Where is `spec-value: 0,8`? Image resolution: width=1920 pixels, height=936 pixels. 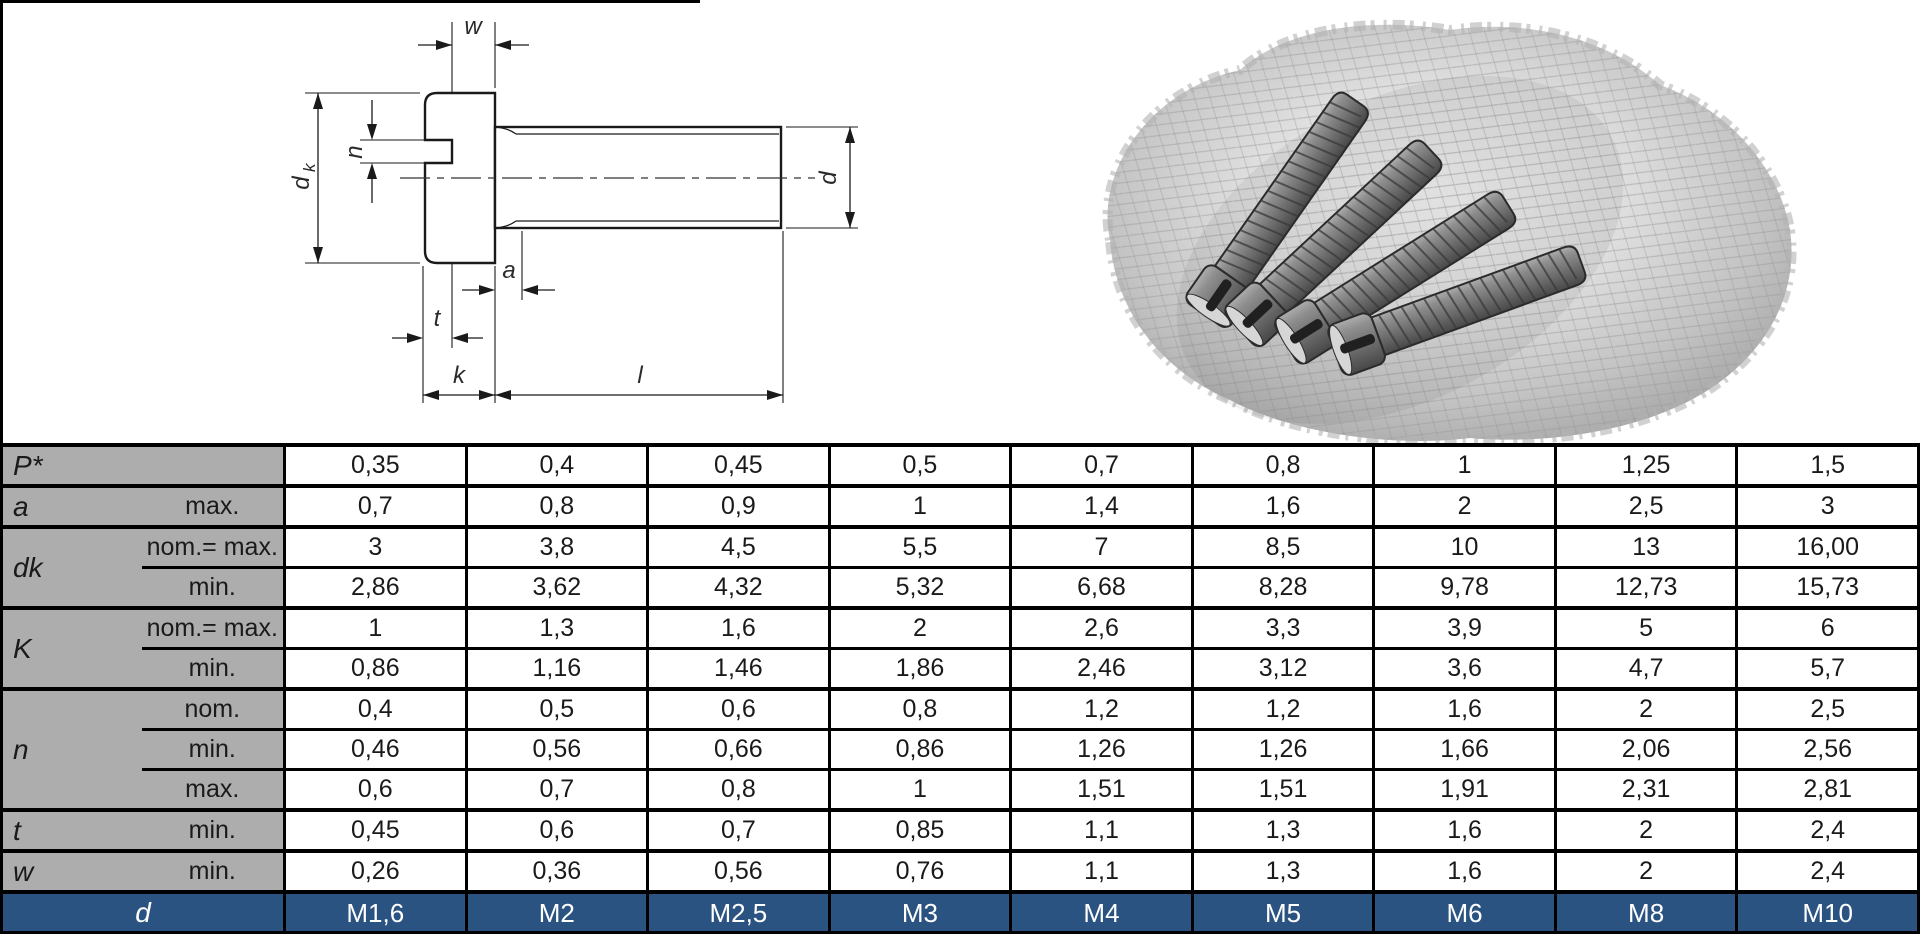 spec-value: 0,8 is located at coordinates (1283, 465).